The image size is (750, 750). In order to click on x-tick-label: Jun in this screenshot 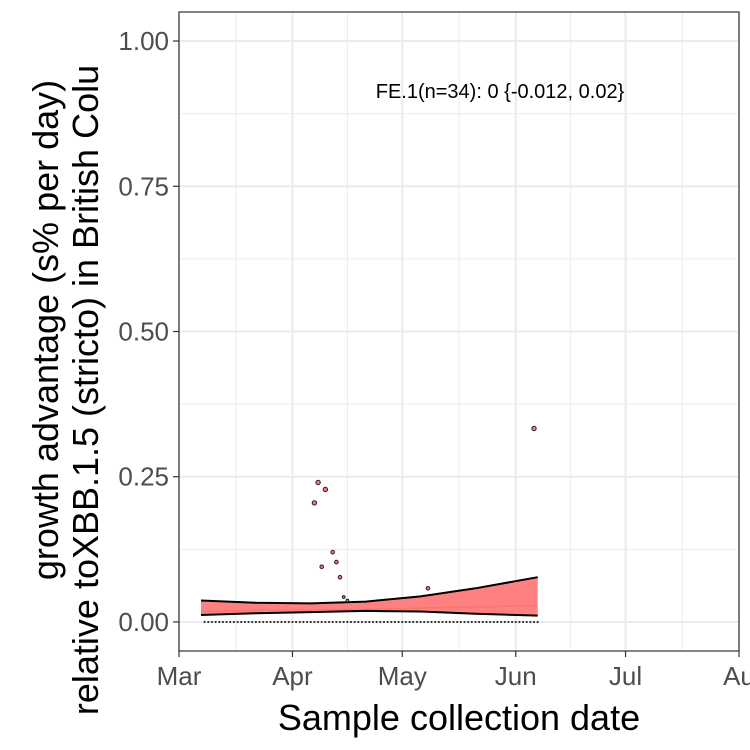, I will do `click(516, 676)`.